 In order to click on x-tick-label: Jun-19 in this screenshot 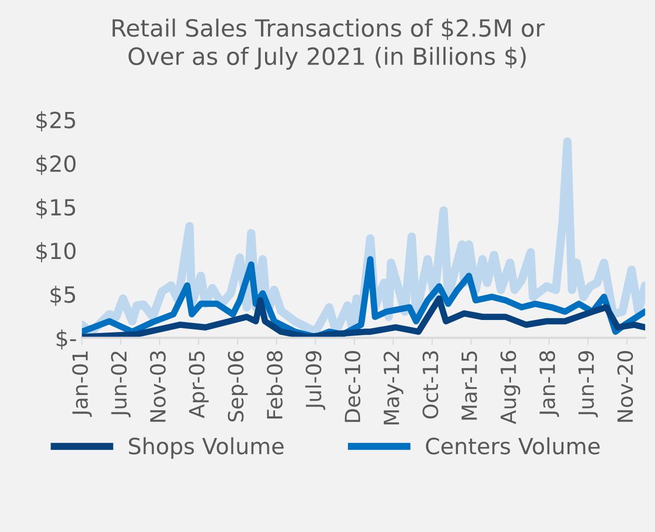, I will do `click(588, 384)`.